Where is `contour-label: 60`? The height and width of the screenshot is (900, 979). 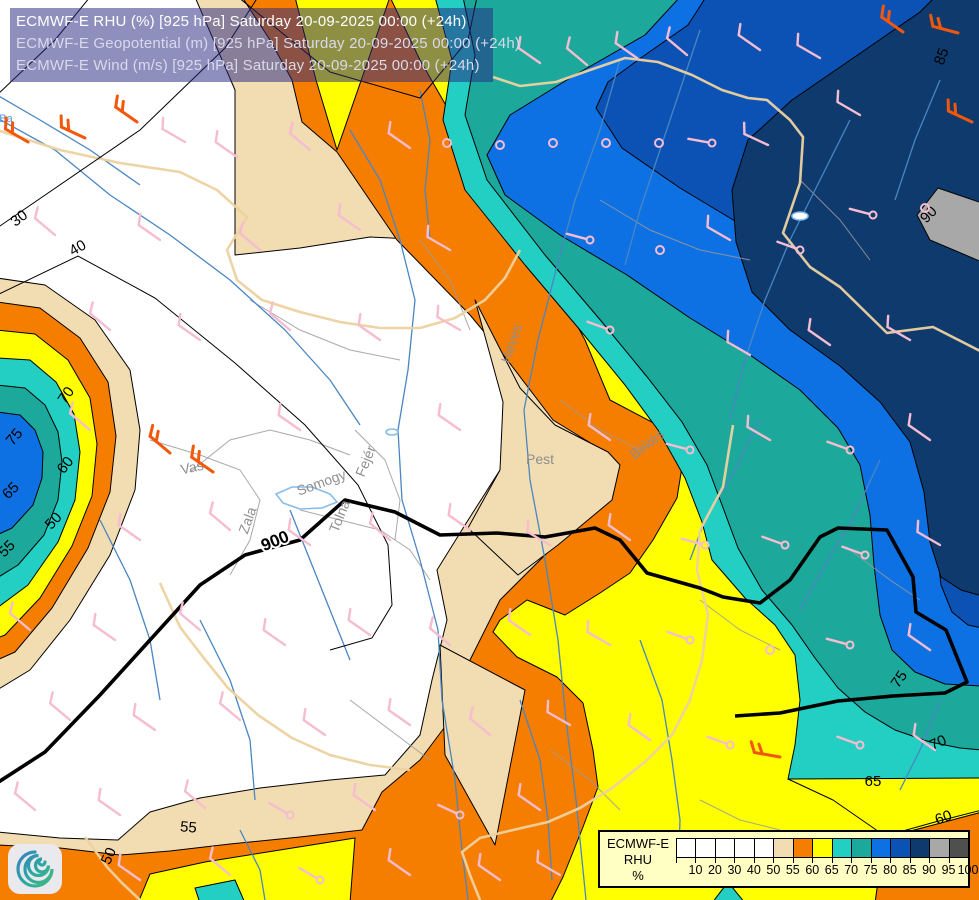
contour-label: 60 is located at coordinates (943, 818).